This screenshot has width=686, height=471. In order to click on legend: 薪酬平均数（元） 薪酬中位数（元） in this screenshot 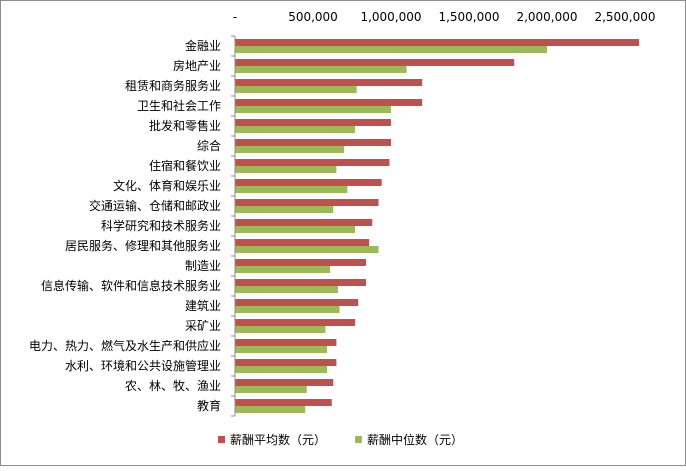, I will do `click(340, 439)`.